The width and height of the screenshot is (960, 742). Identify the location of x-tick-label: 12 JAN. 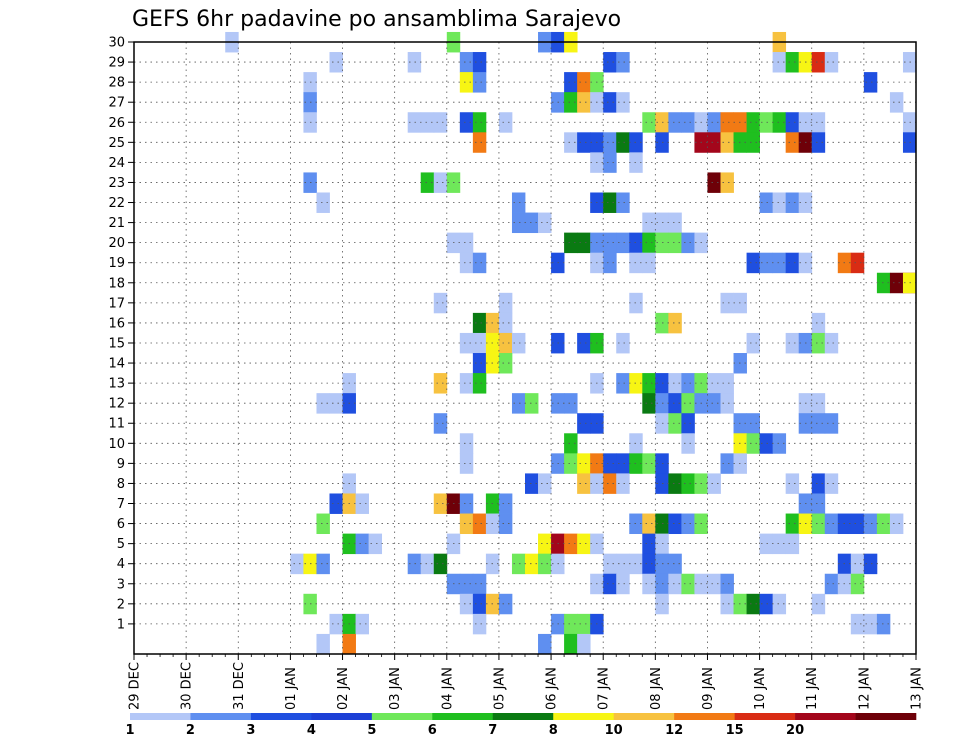
(864, 688).